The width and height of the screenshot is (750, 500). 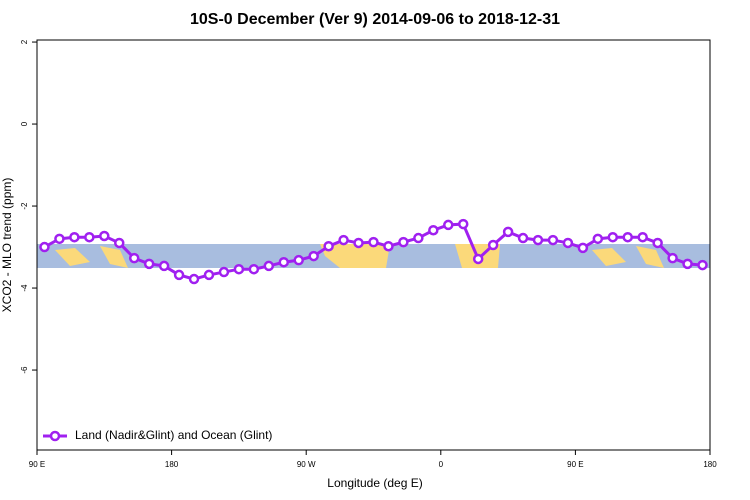 I want to click on x-tick-label: 0, so click(x=441, y=464).